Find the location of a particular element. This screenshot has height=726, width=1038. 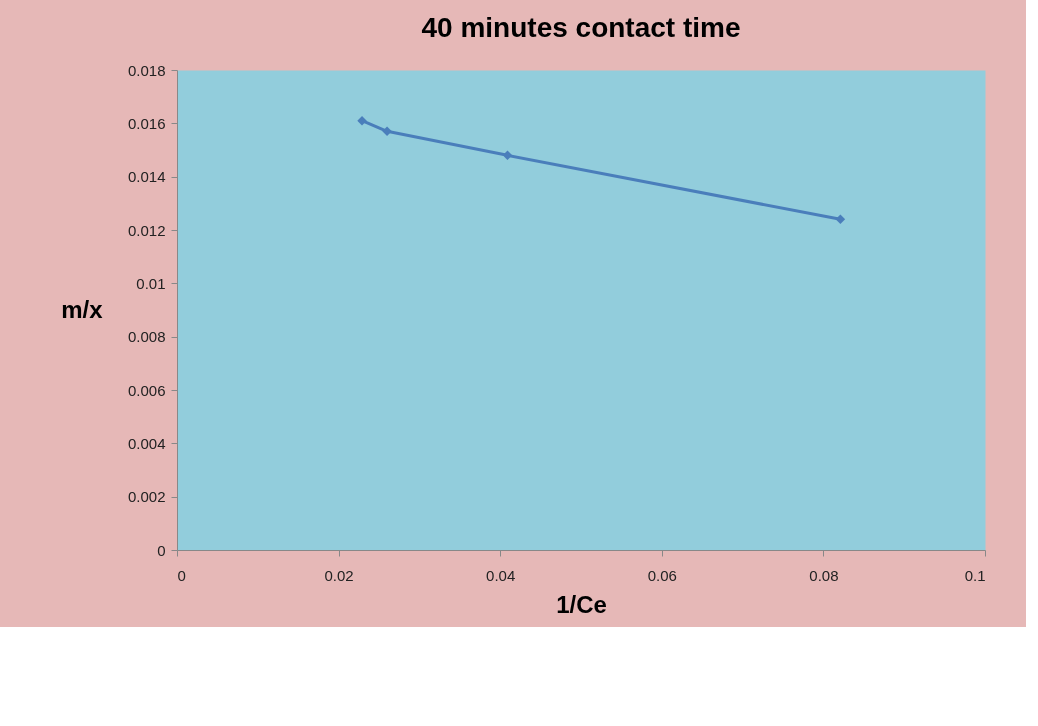

y-tick-label: 0.01 is located at coordinates (151, 283).